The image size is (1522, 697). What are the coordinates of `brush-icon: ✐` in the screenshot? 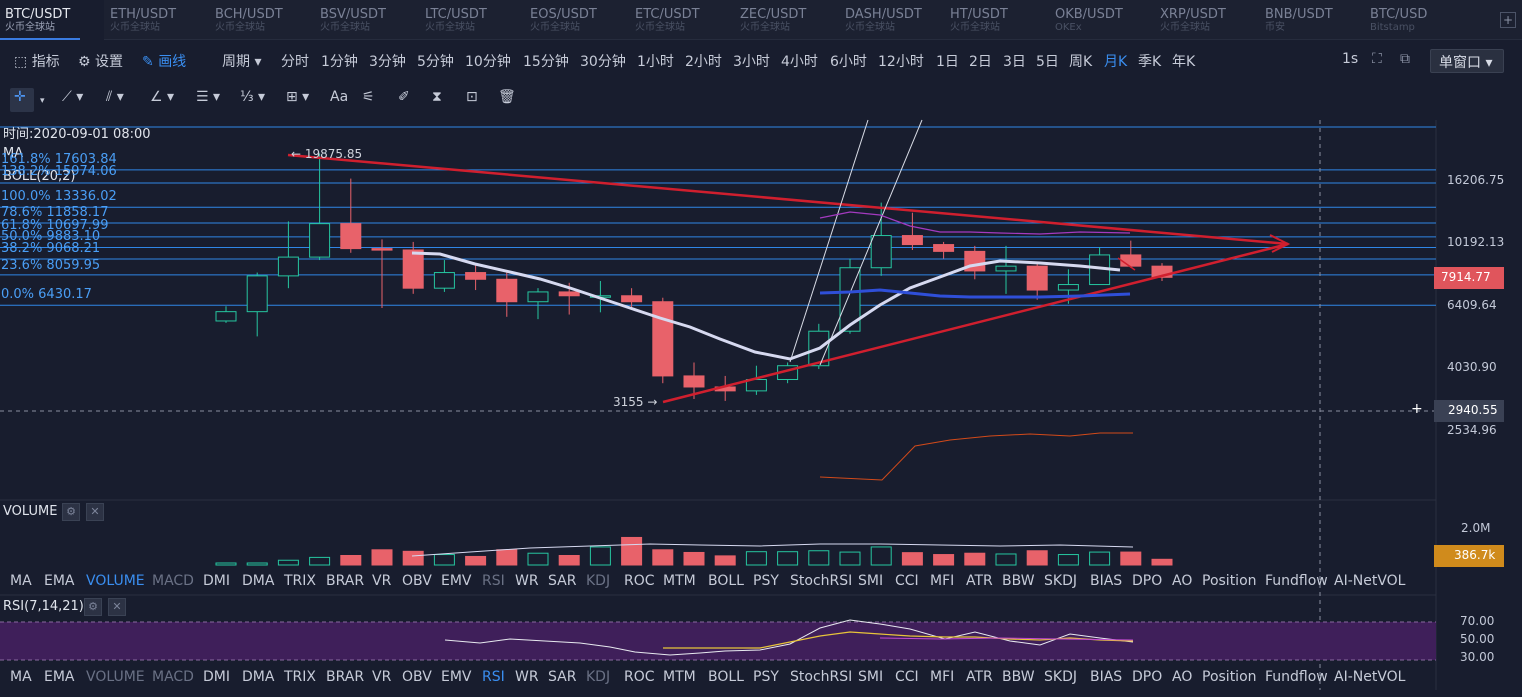 It's located at (404, 97).